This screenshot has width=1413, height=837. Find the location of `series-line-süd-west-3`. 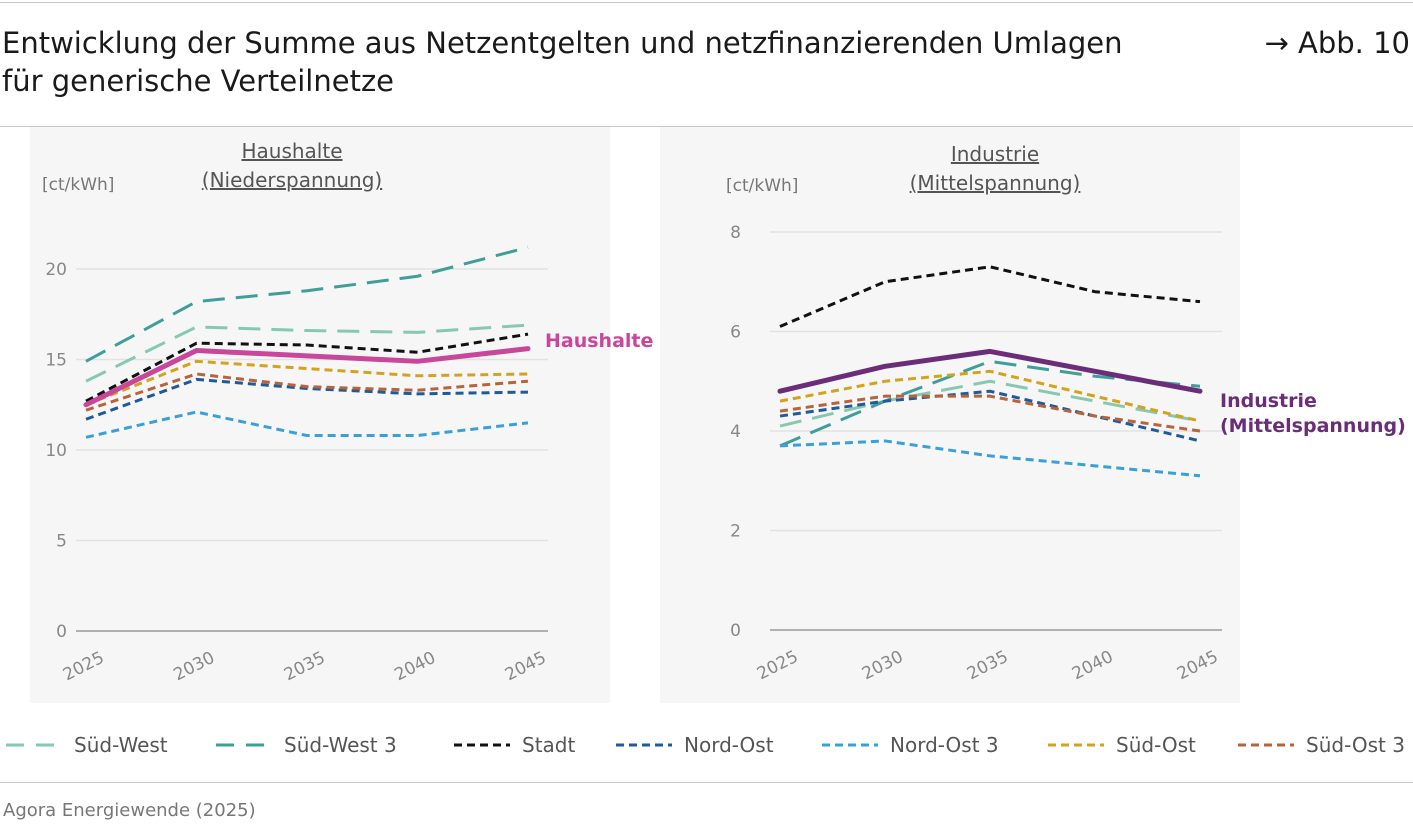

series-line-süd-west-3 is located at coordinates (307, 304).